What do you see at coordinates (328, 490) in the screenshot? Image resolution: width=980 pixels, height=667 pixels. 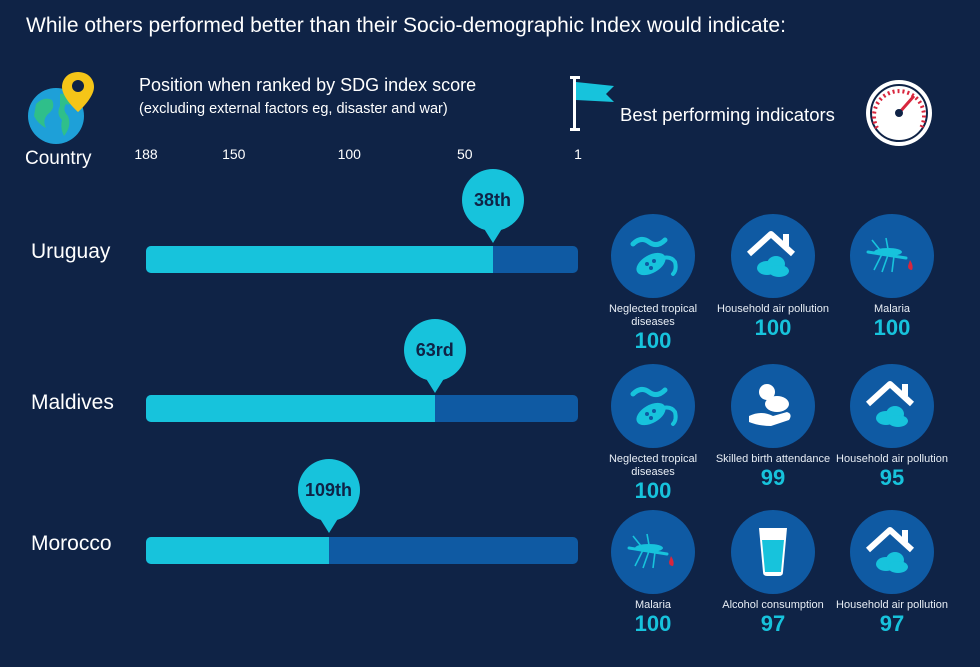 I see `rank-bubble: 109th` at bounding box center [328, 490].